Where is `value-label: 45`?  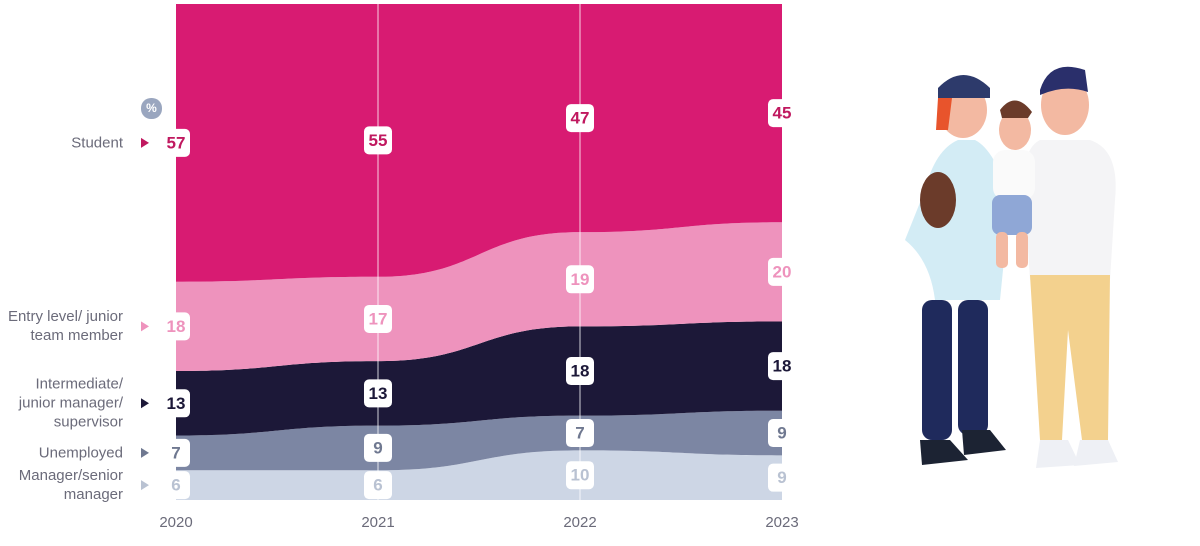 value-label: 45 is located at coordinates (782, 113).